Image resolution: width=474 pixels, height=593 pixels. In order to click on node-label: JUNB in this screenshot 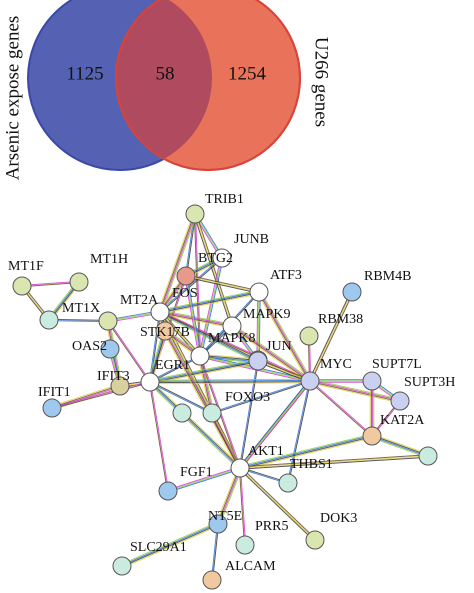, I will do `click(251, 239)`.